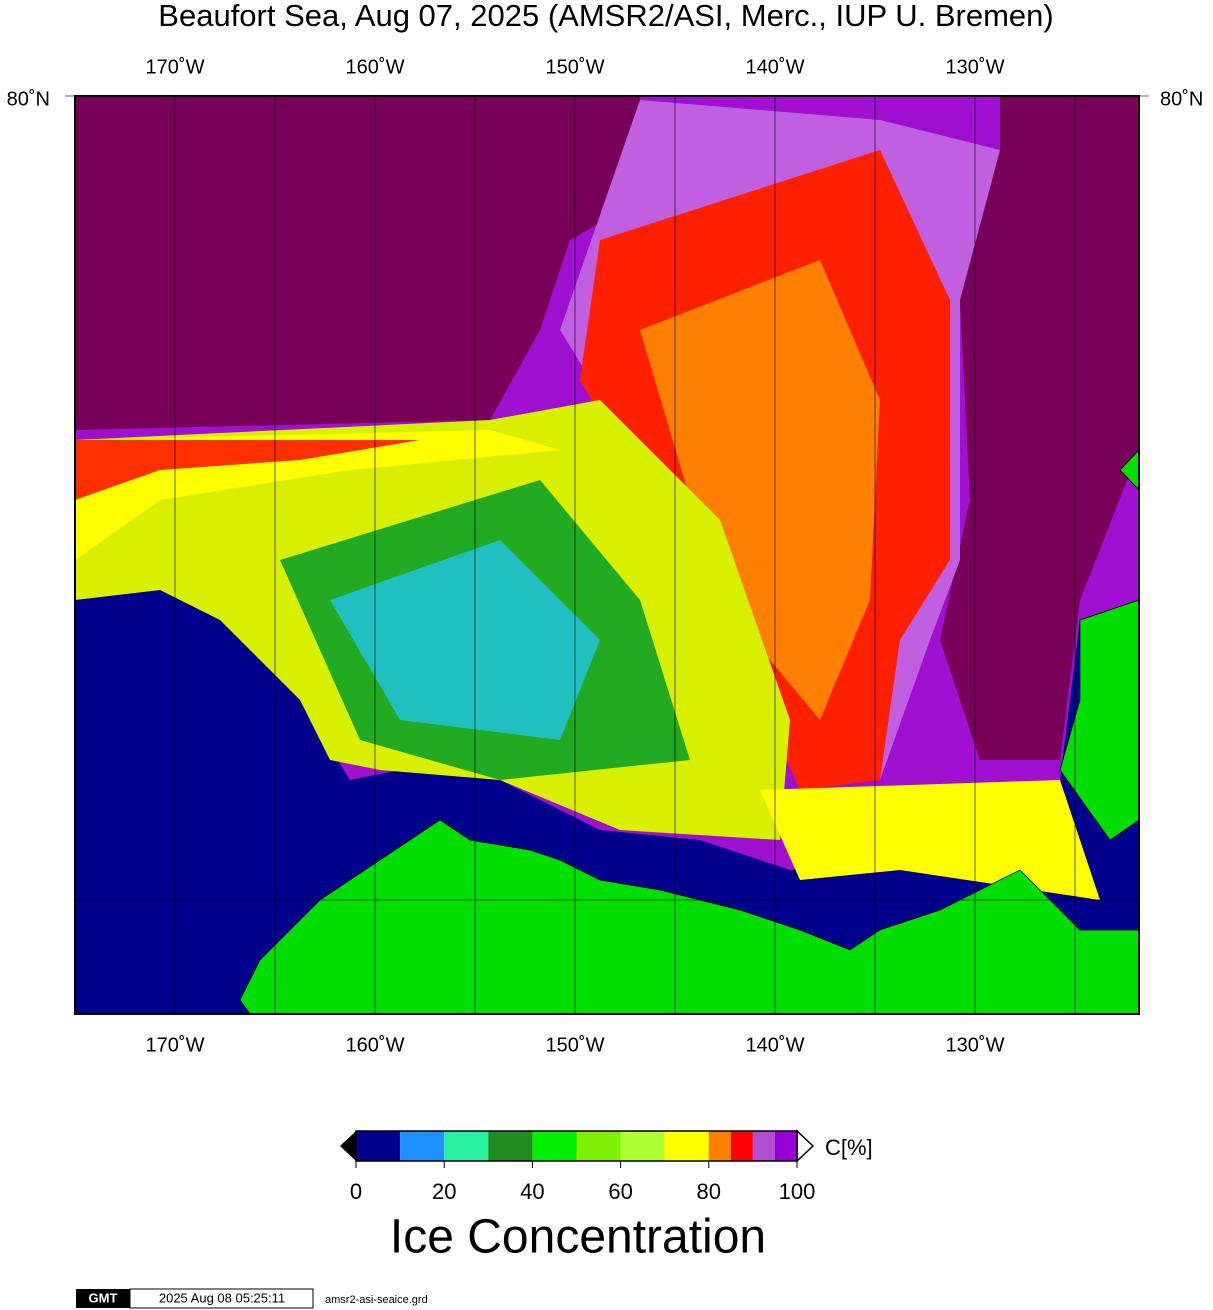 The width and height of the screenshot is (1213, 1310). Describe the element at coordinates (930, 840) in the screenshot. I see `ice-yellow` at that location.